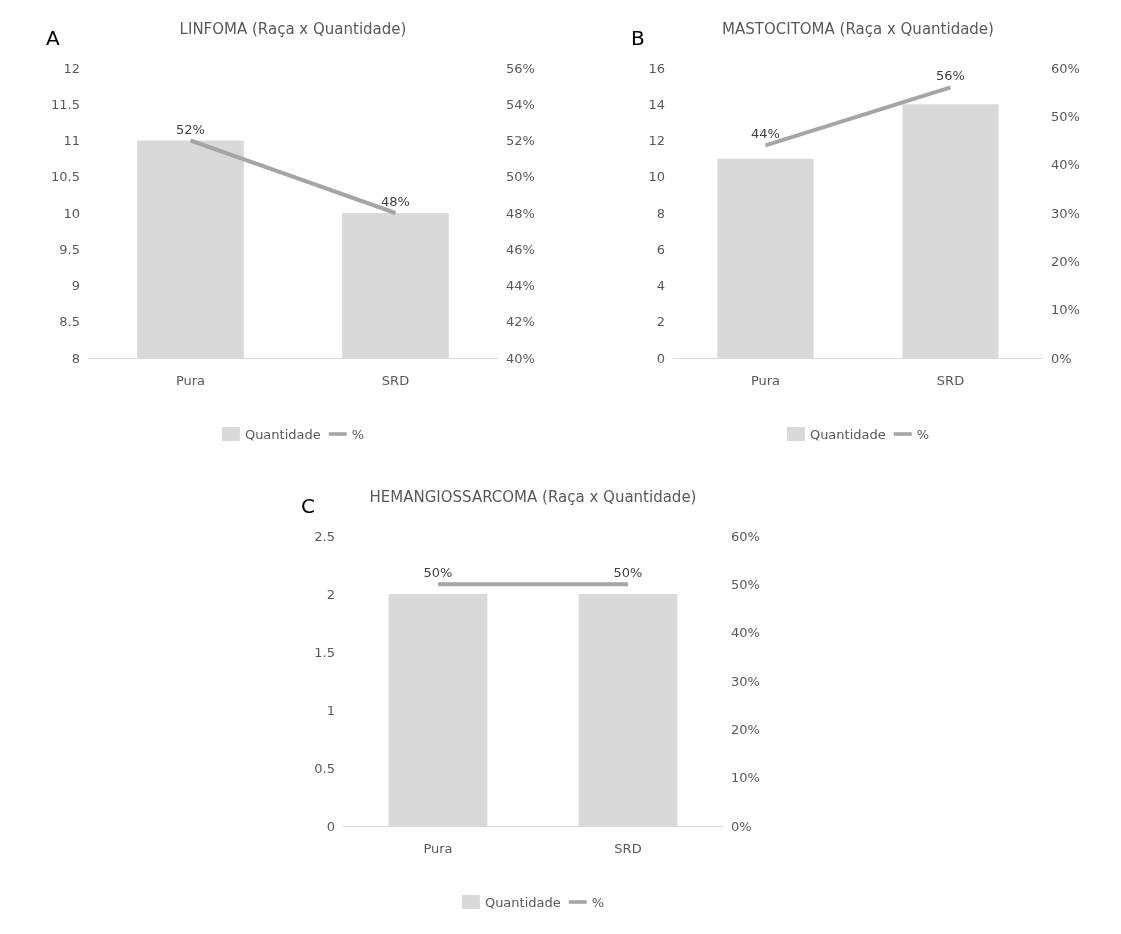 The image size is (1121, 934). What do you see at coordinates (520, 322) in the screenshot?
I see `y2-tick-label: 42%` at bounding box center [520, 322].